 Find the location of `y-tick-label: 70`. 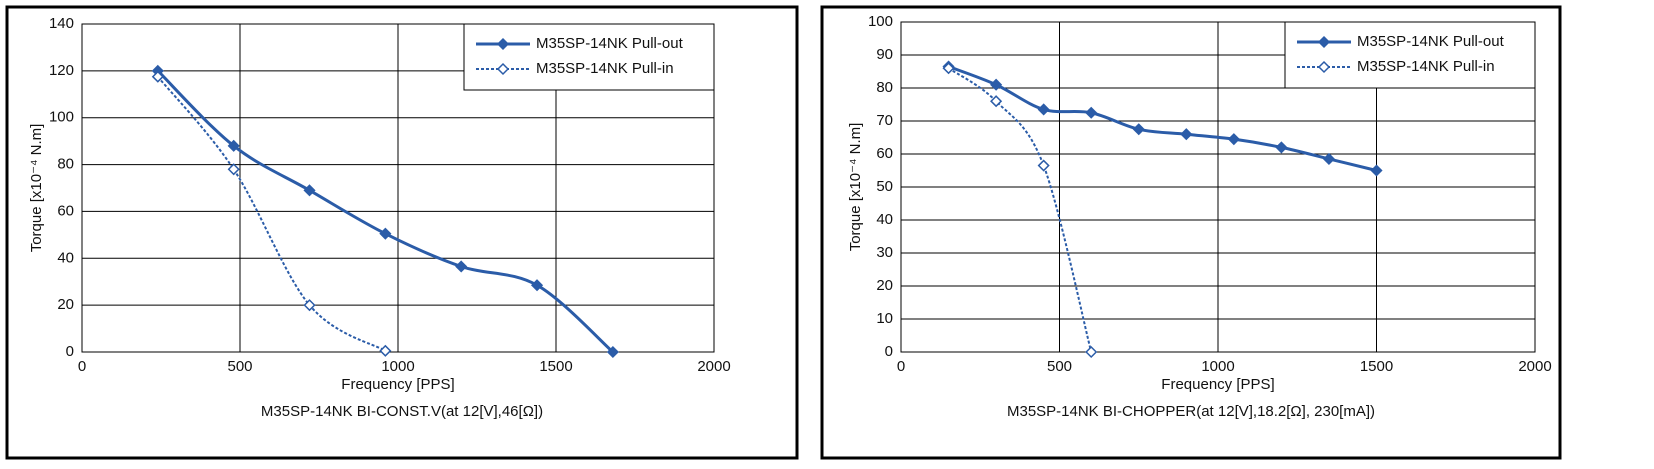

y-tick-label: 70 is located at coordinates (884, 120).